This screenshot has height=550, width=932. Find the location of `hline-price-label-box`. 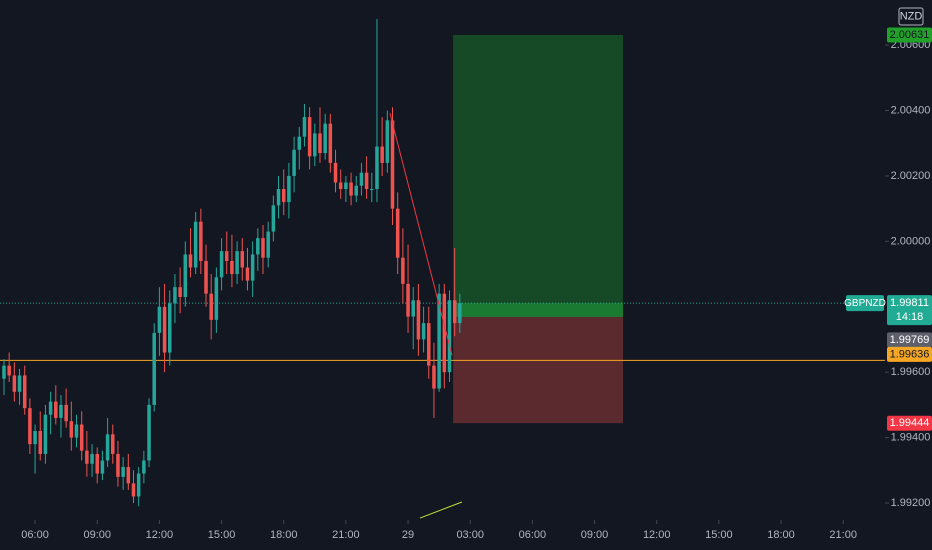

hline-price-label-box is located at coordinates (909, 354).